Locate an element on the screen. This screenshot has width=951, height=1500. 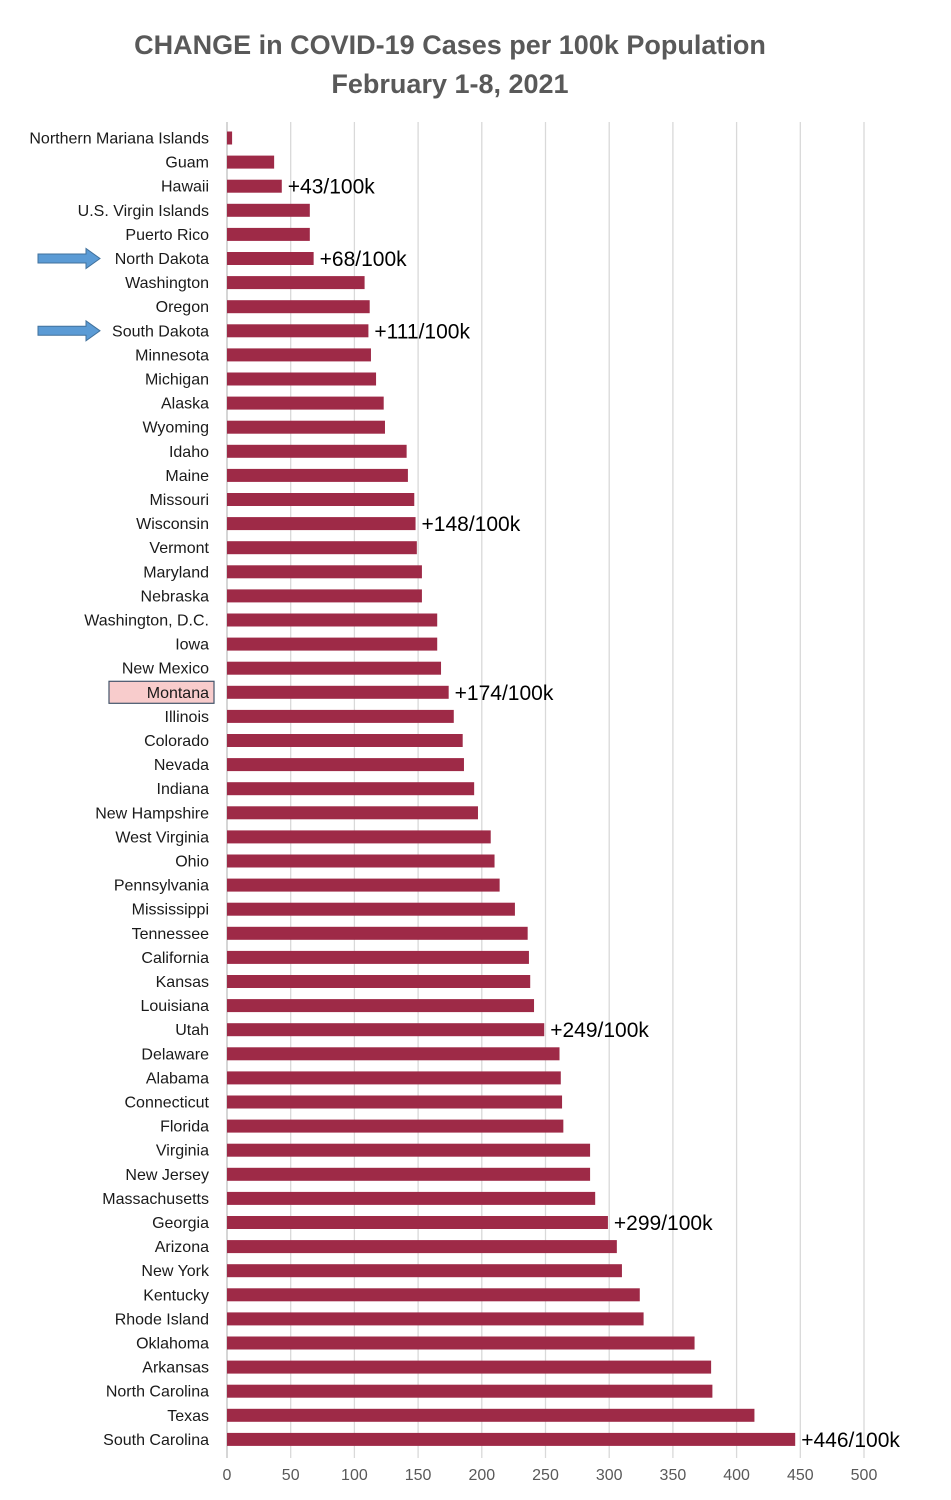
category-label: Northern Mariana Islands is located at coordinates (119, 139).